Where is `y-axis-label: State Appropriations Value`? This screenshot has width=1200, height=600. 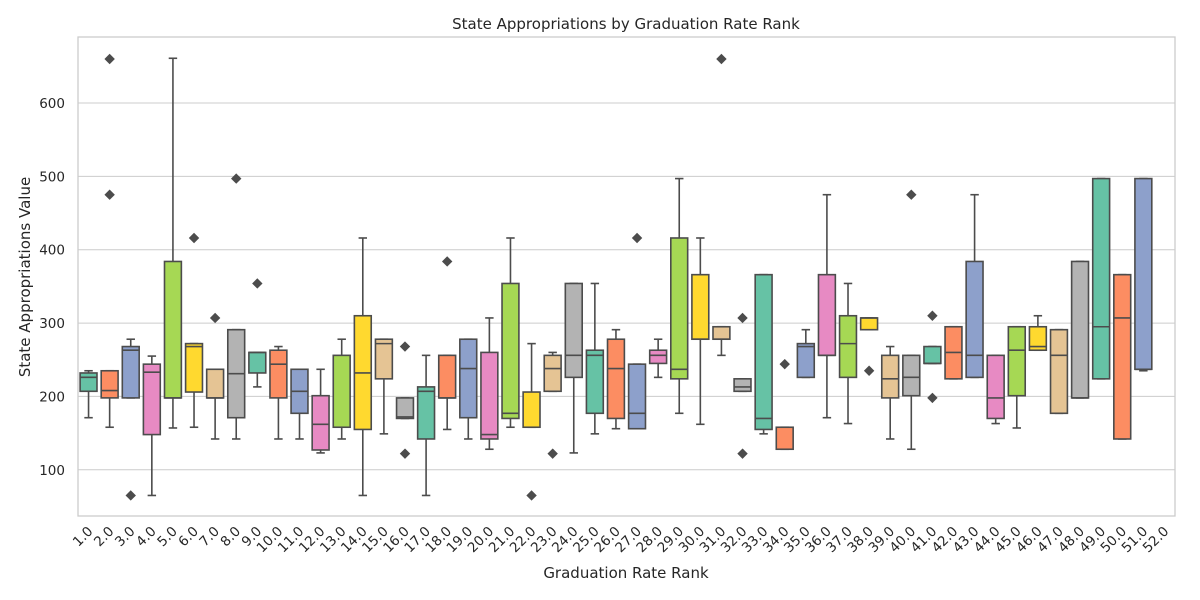
y-axis-label: State Appropriations Value is located at coordinates (25, 277).